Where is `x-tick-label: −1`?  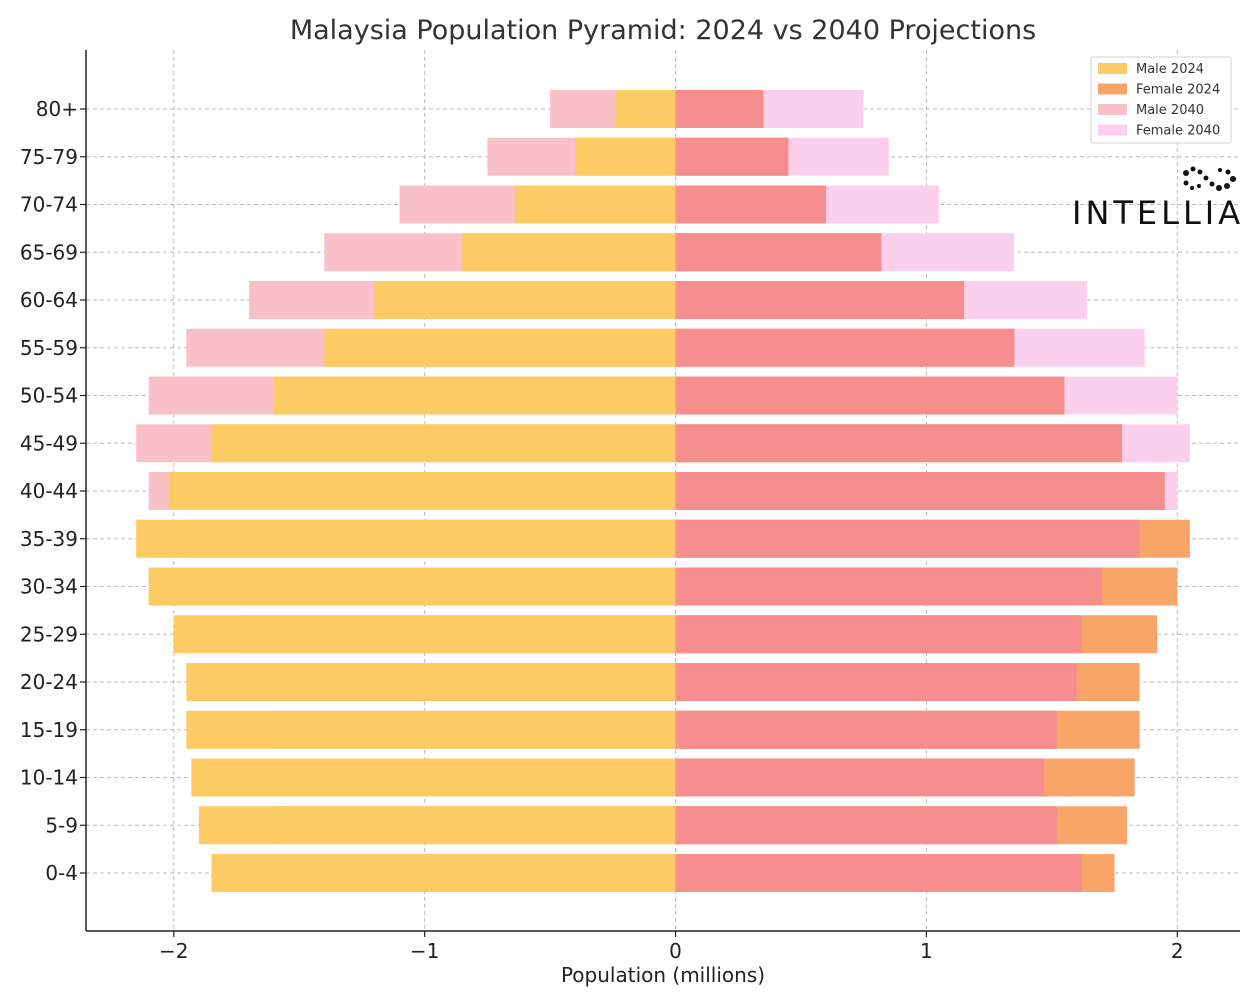
x-tick-label: −1 is located at coordinates (424, 951).